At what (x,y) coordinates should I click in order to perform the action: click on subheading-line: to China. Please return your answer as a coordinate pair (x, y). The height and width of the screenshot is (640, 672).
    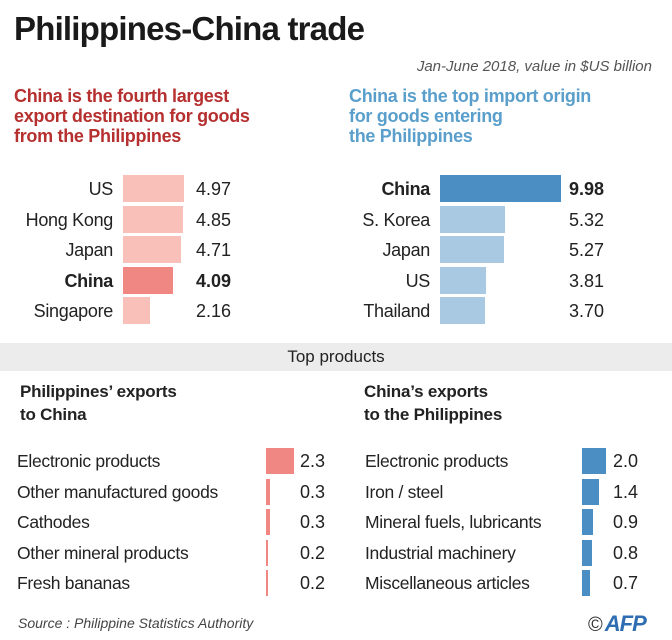
    Looking at the image, I should click on (53, 414).